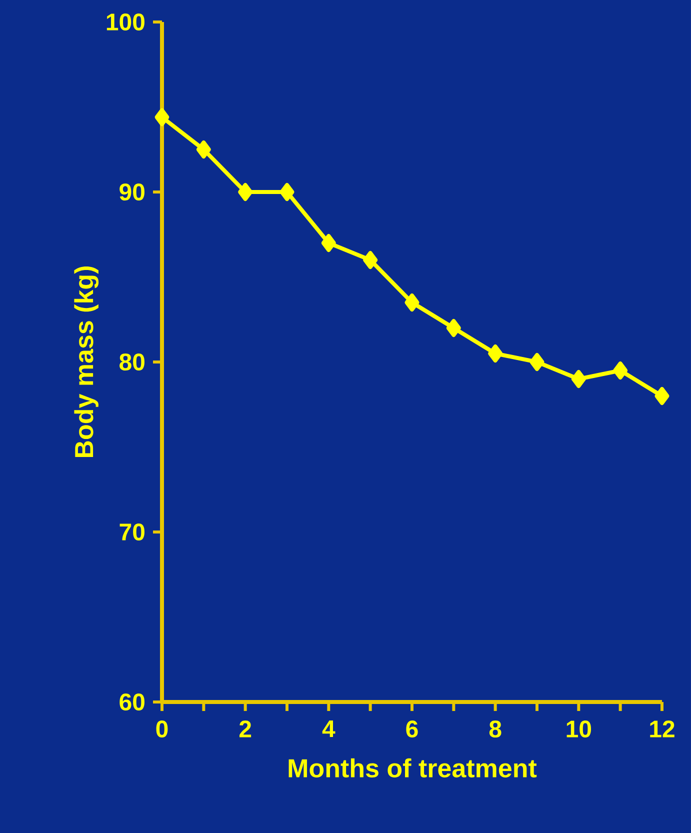  What do you see at coordinates (132, 362) in the screenshot?
I see `y-tick-label: 80` at bounding box center [132, 362].